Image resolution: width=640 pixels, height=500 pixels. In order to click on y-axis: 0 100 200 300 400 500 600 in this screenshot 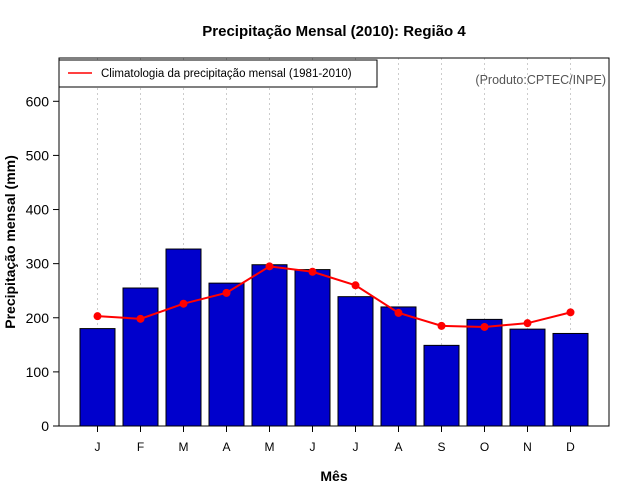, I will do `click(42, 263)`.